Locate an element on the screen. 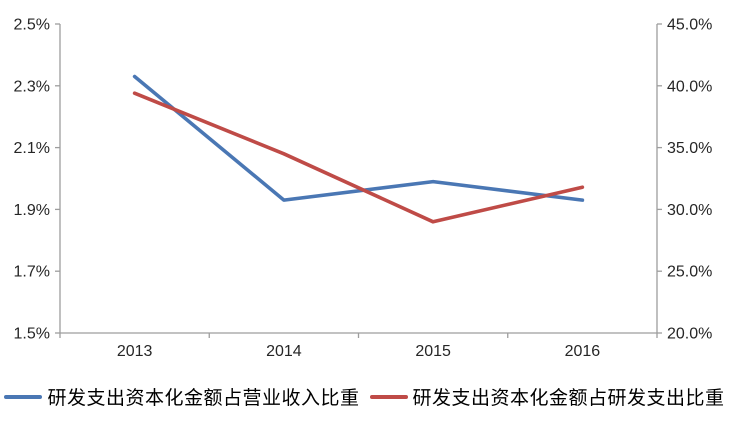  legend-label-series-1: 研发支出资本化金额占研发支出比重 is located at coordinates (568, 398).